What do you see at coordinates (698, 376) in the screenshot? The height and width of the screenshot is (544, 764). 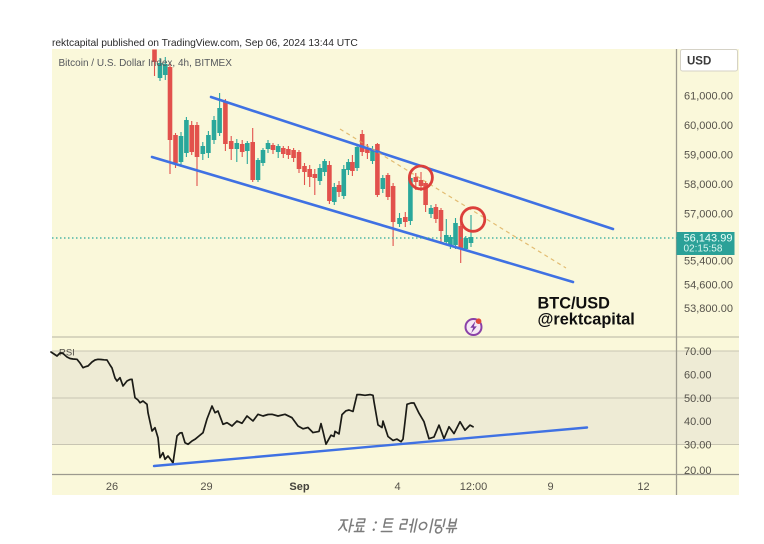 I see `svg-text: 60.00` at bounding box center [698, 376].